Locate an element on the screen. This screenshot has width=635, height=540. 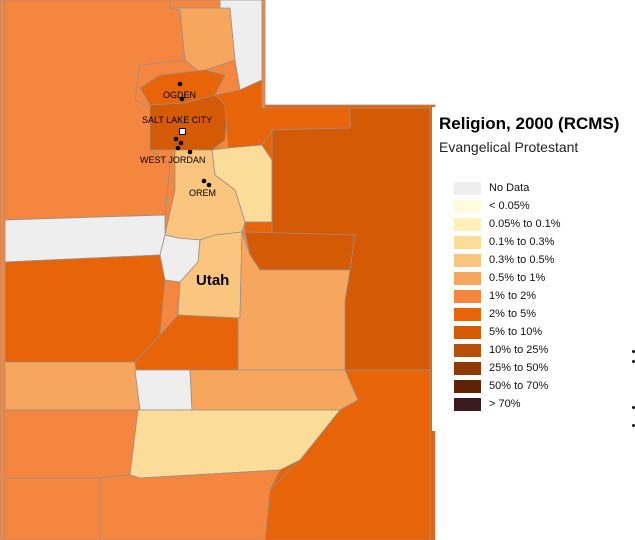
legend-item: No Data is located at coordinates (507, 188).